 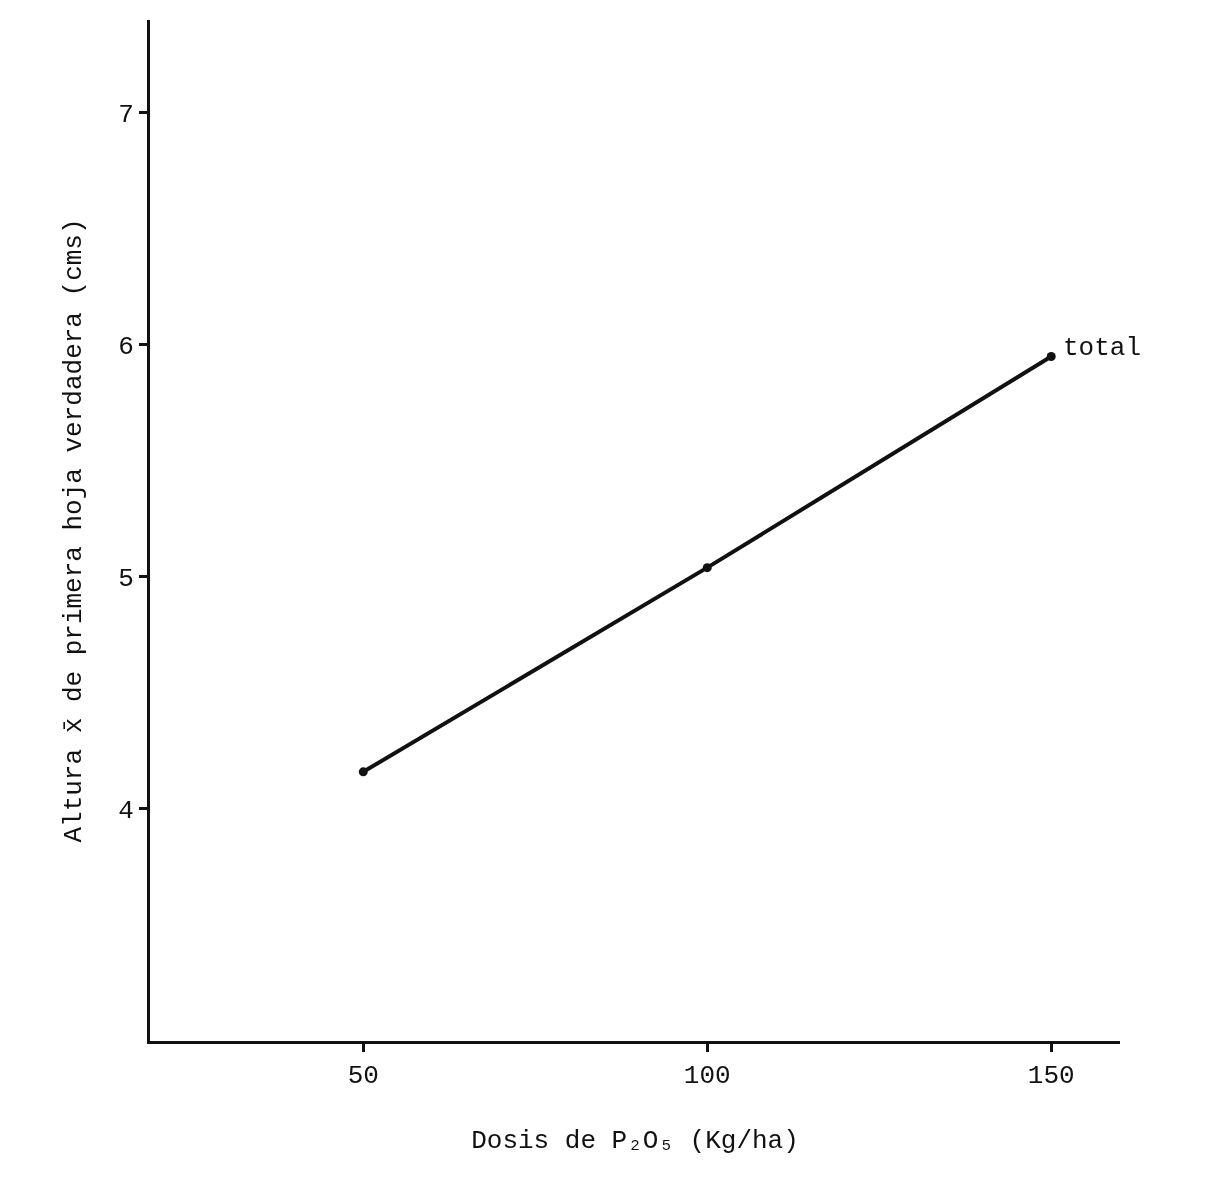 I want to click on y-axis-title: Altura x̄ de primera hoja verdadera (cms), so click(x=73, y=530).